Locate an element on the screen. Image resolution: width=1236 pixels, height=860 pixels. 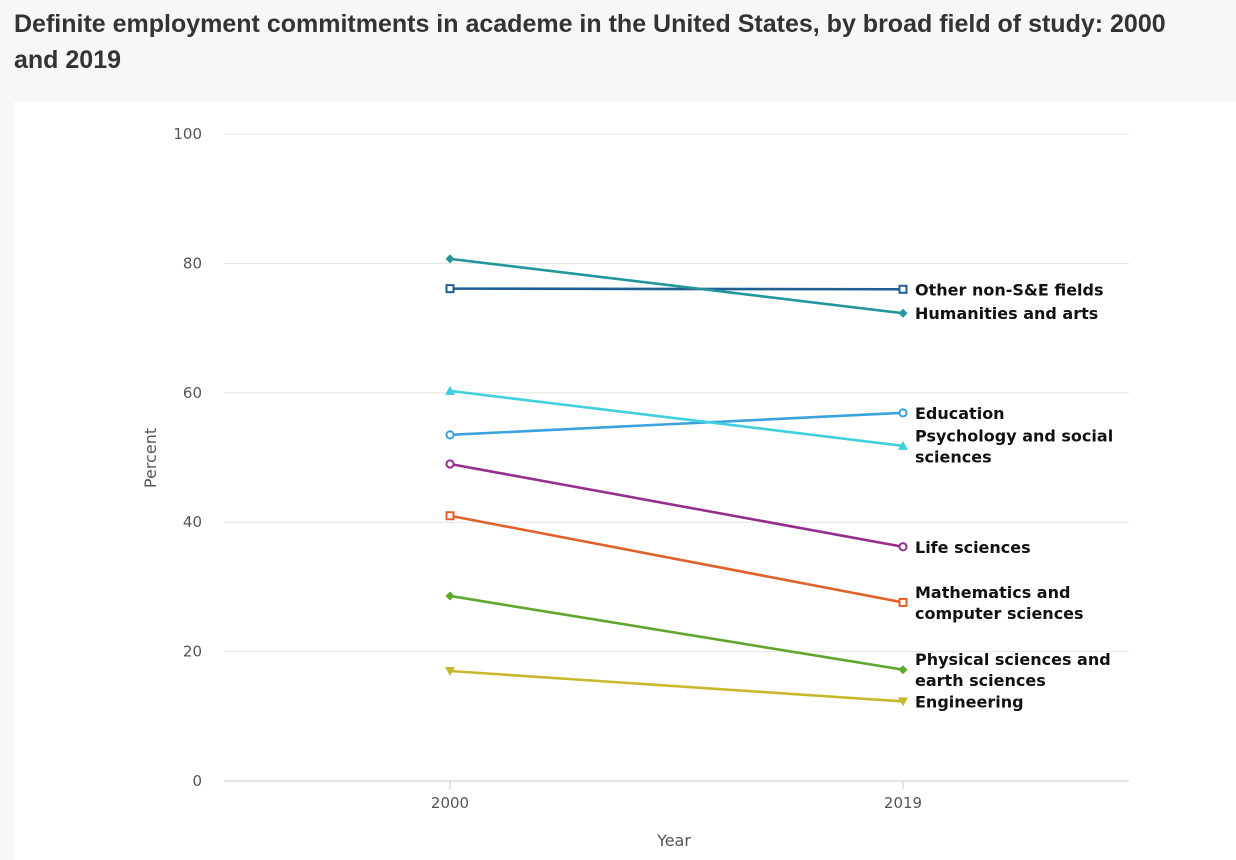
series-label: Psychology and social sciences is located at coordinates (1014, 446).